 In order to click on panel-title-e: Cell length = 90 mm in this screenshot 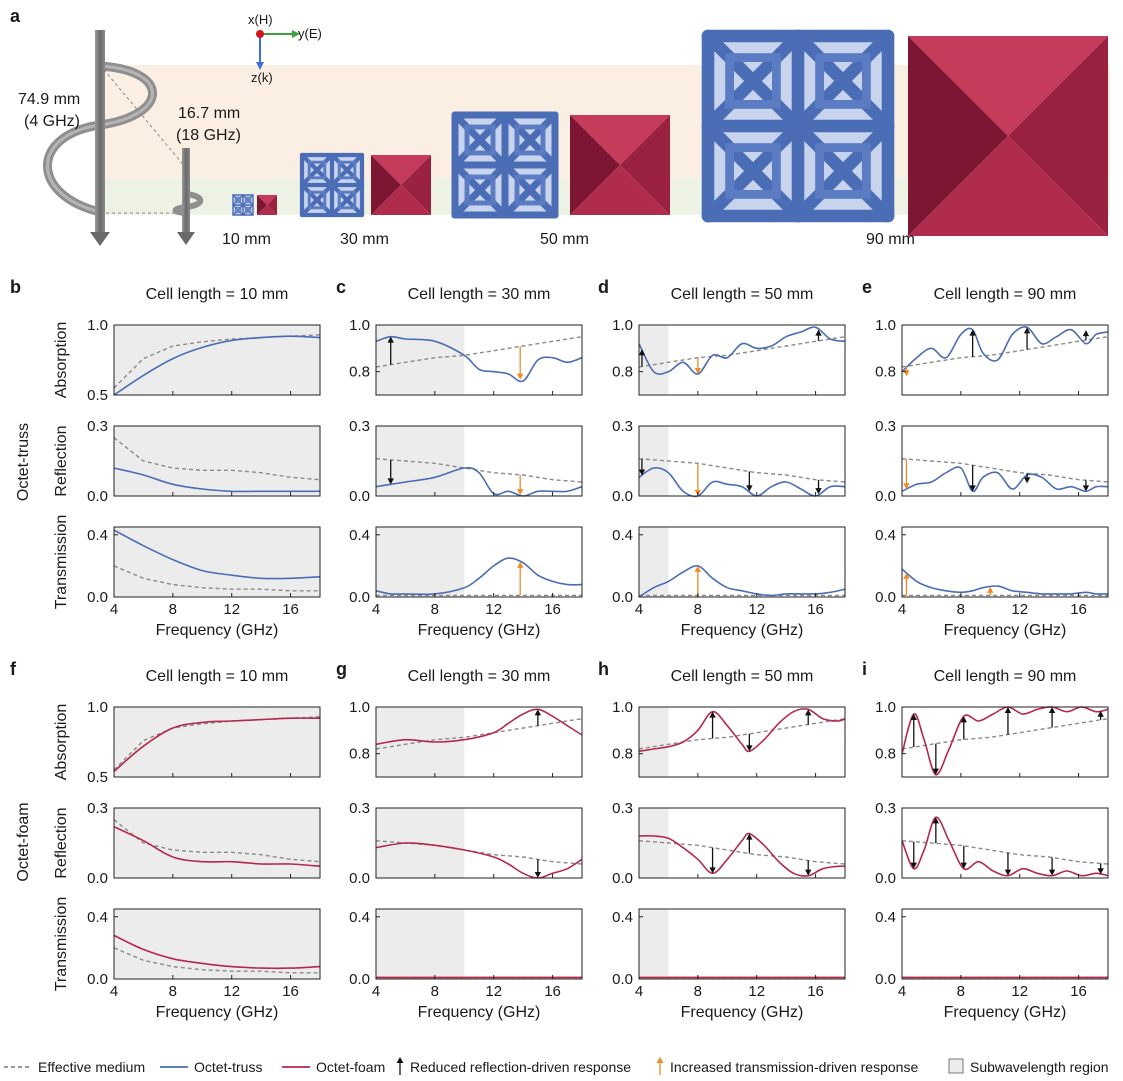, I will do `click(1005, 294)`.